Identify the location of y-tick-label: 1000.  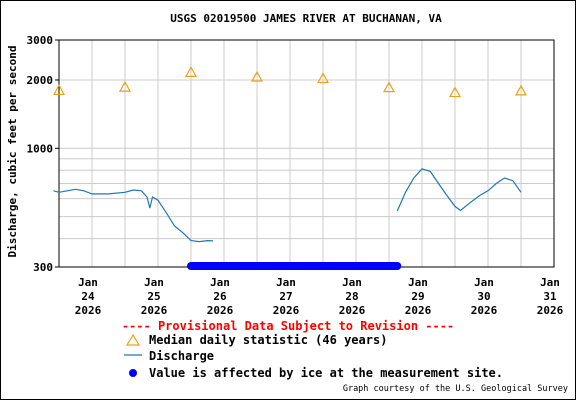
(40, 148).